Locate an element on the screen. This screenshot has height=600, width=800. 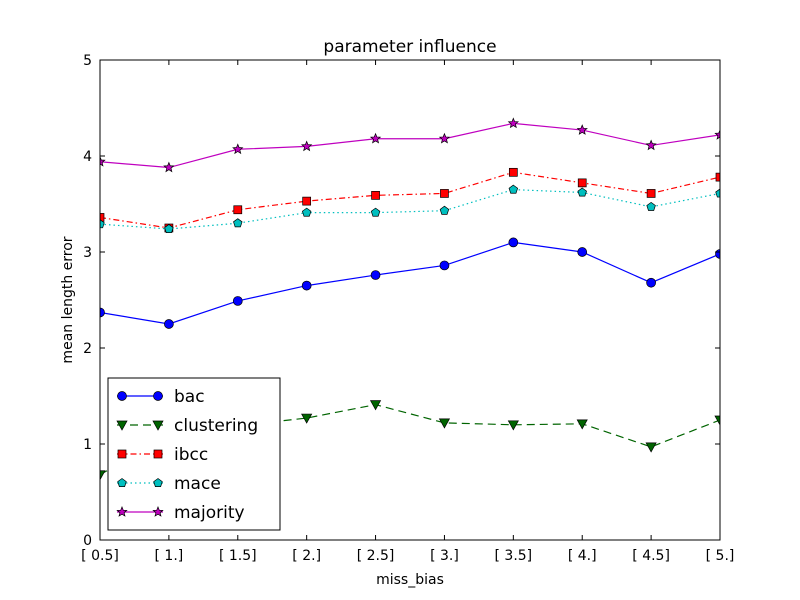
legend-label-ibcc: ibcc is located at coordinates (191, 455).